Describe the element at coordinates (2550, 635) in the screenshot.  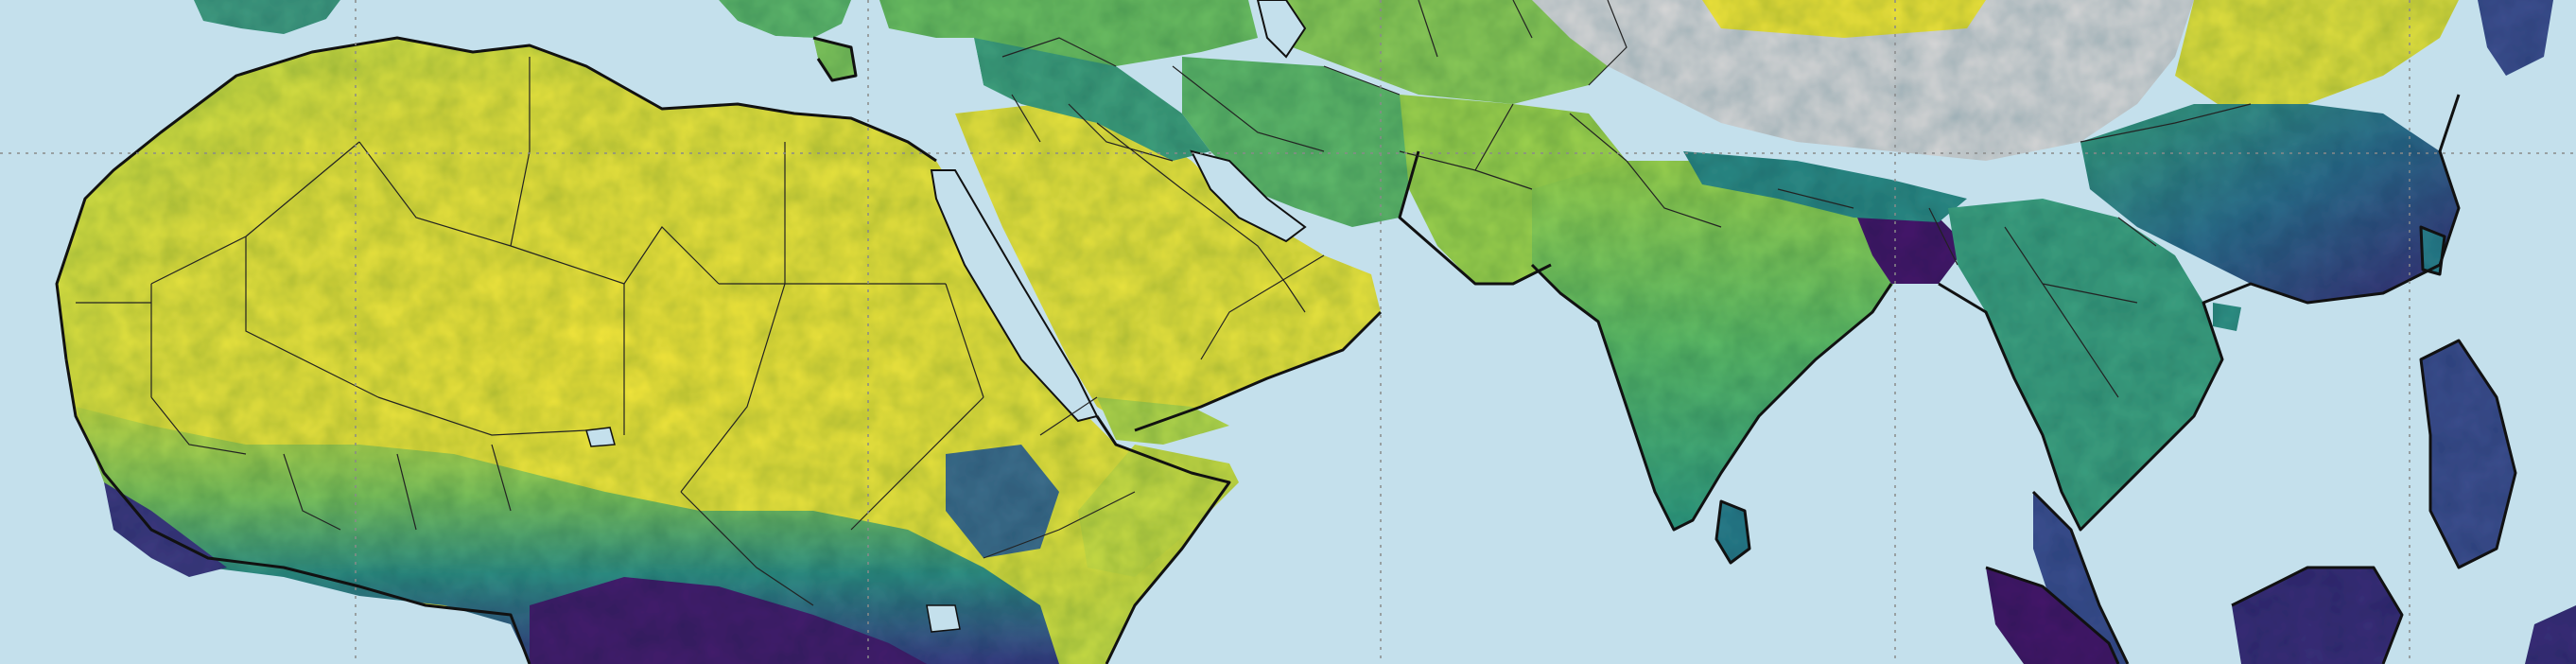
I see `sulawesi-fragment` at that location.